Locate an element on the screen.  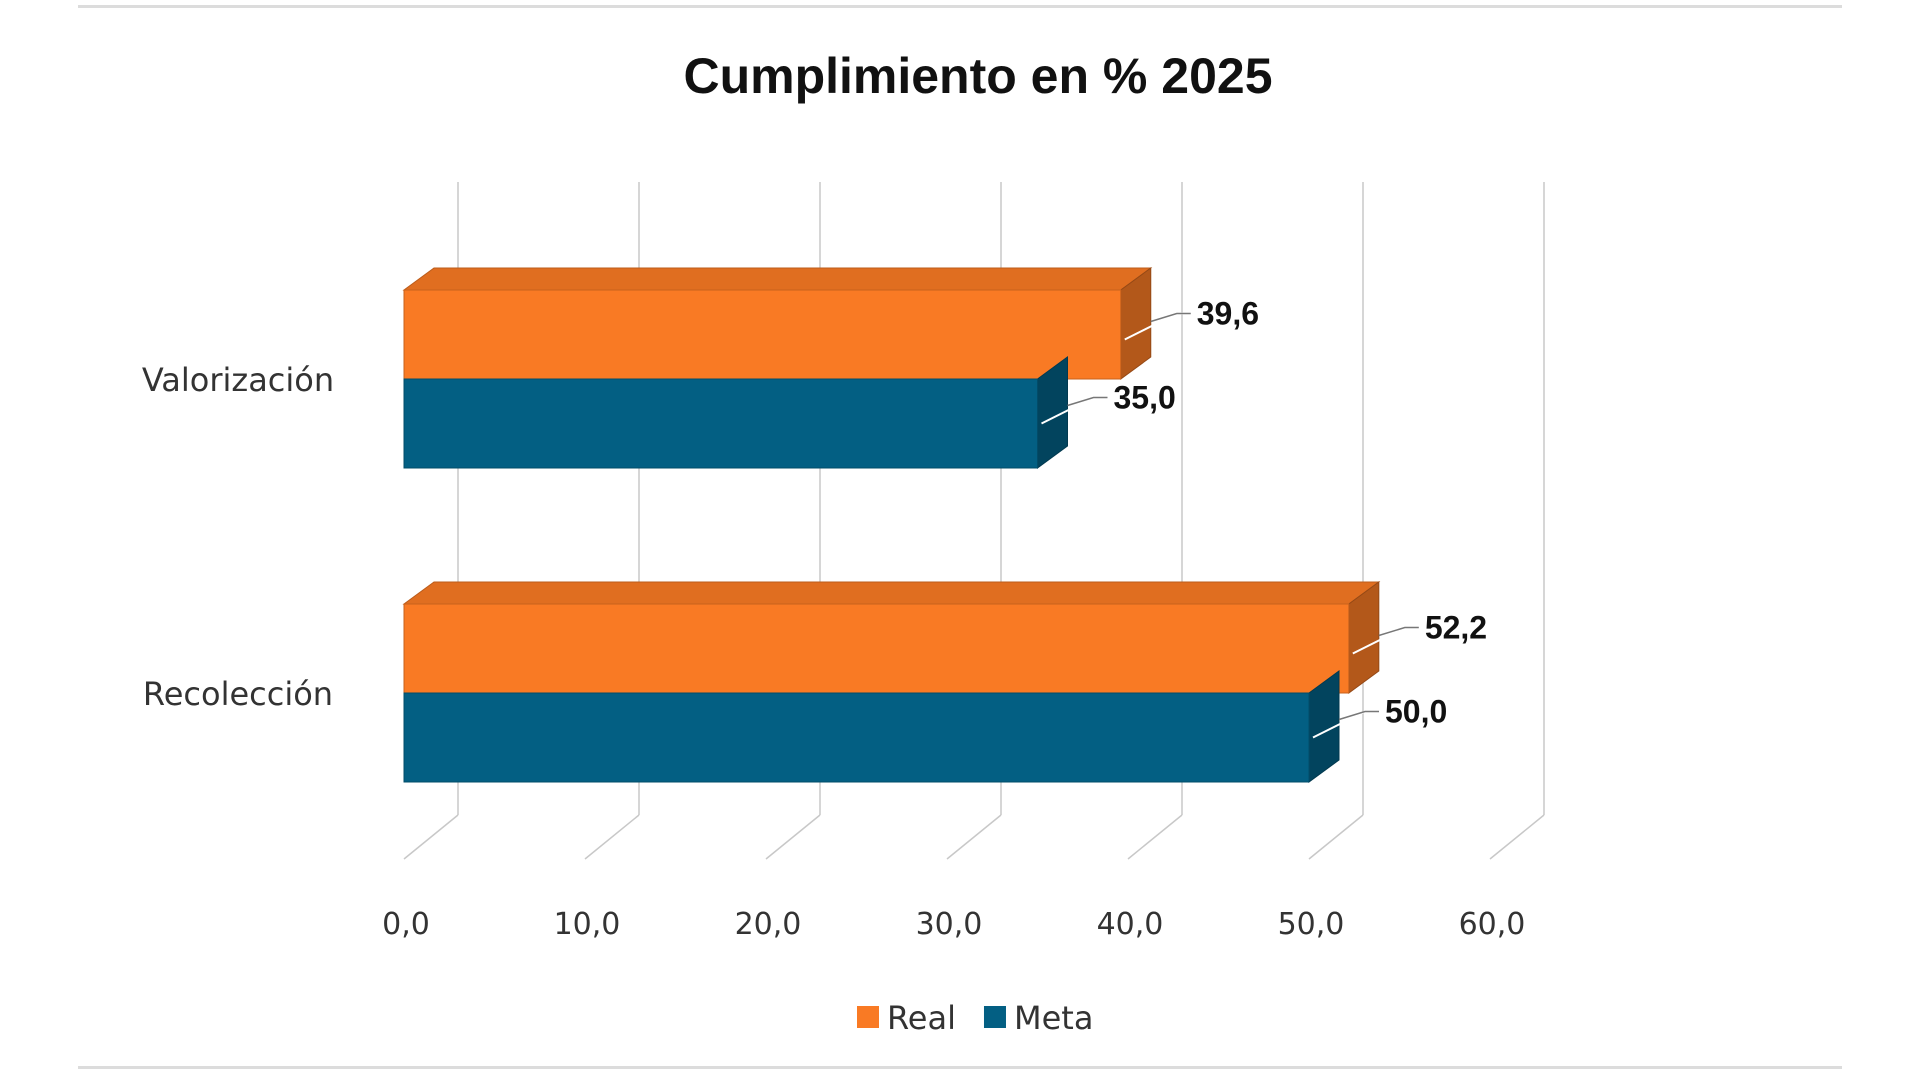
top-divider is located at coordinates (960, 6).